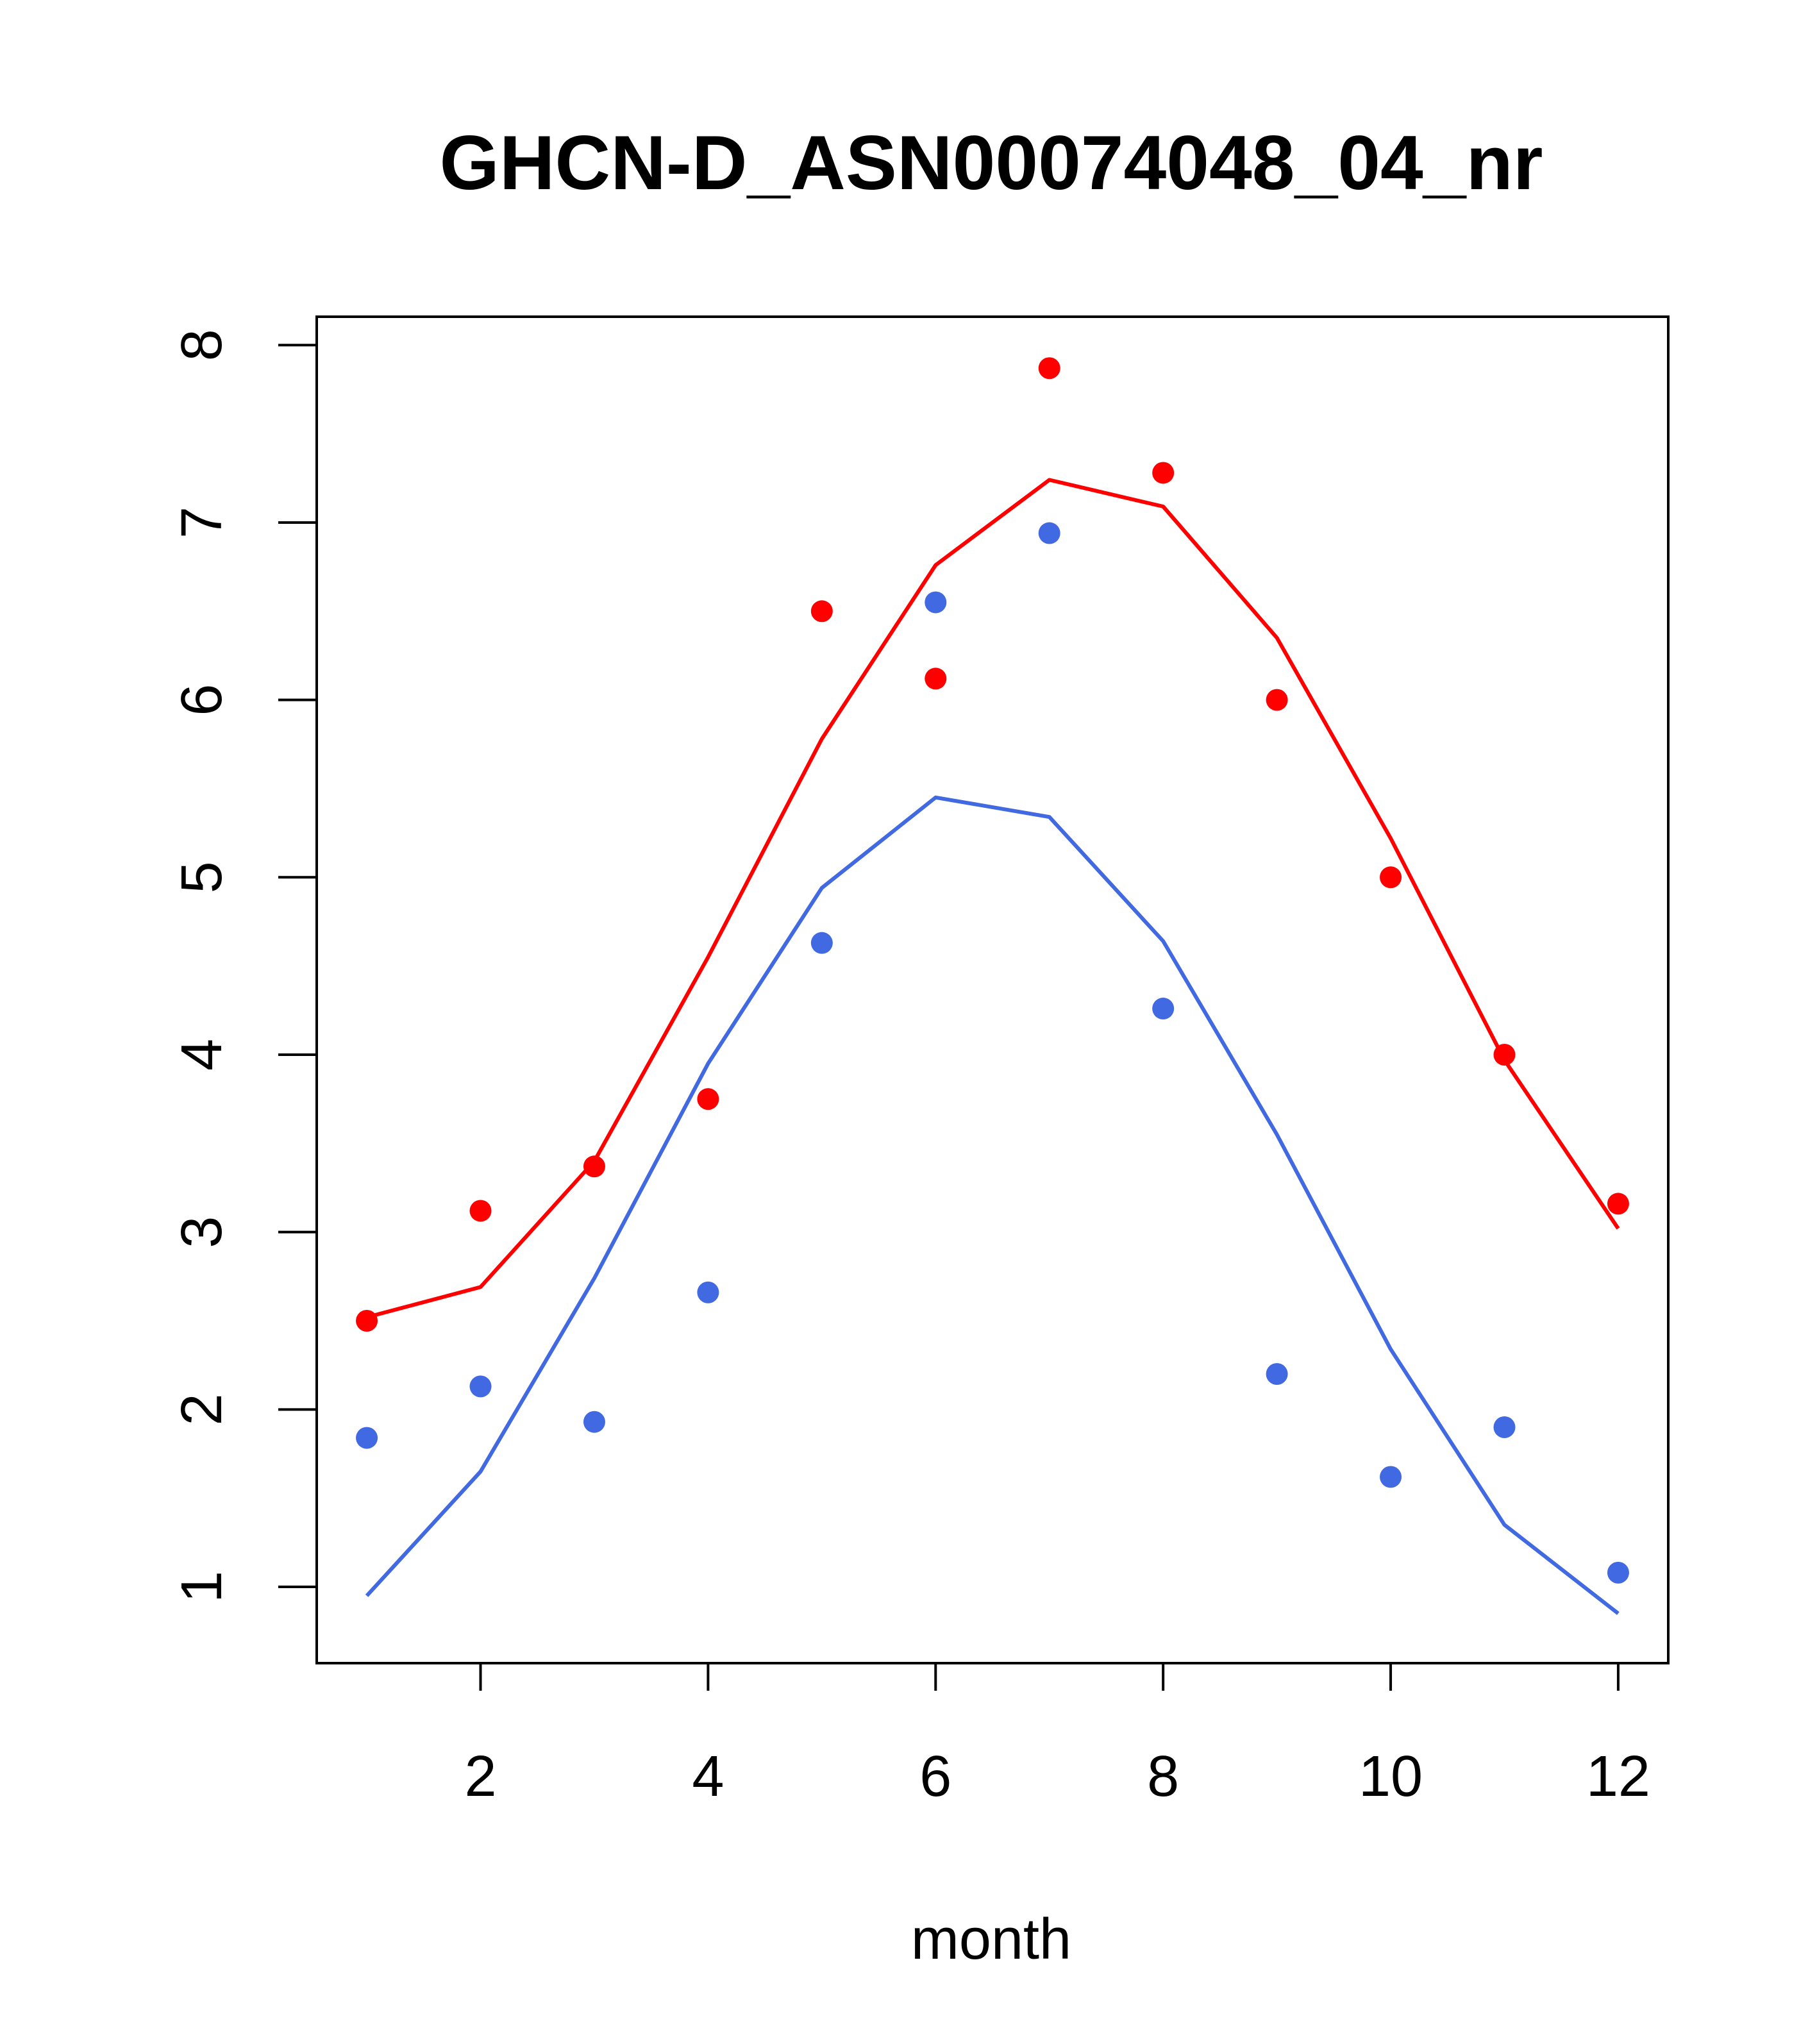 The height and width of the screenshot is (2044, 1817). Describe the element at coordinates (202, 345) in the screenshot. I see `y-tick-label: 8` at that location.